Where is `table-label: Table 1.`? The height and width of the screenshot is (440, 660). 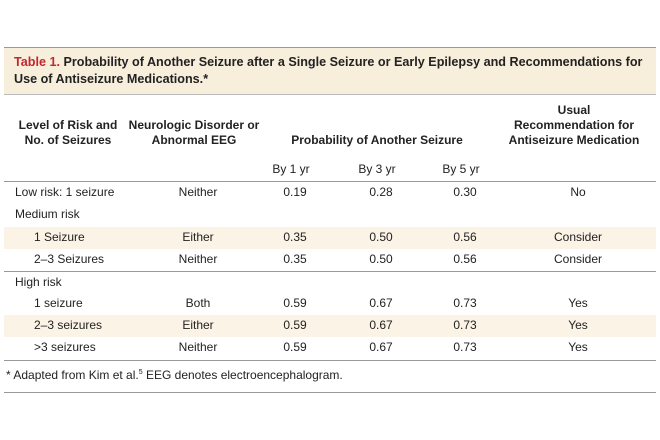 table-label: Table 1. is located at coordinates (37, 62).